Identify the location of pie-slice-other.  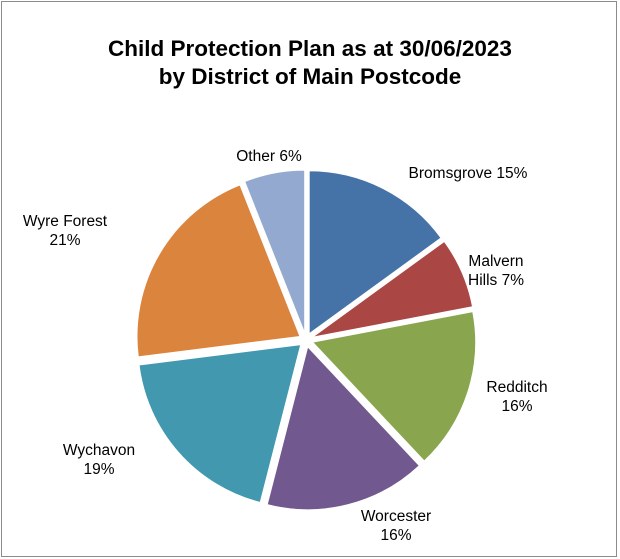
(275, 251).